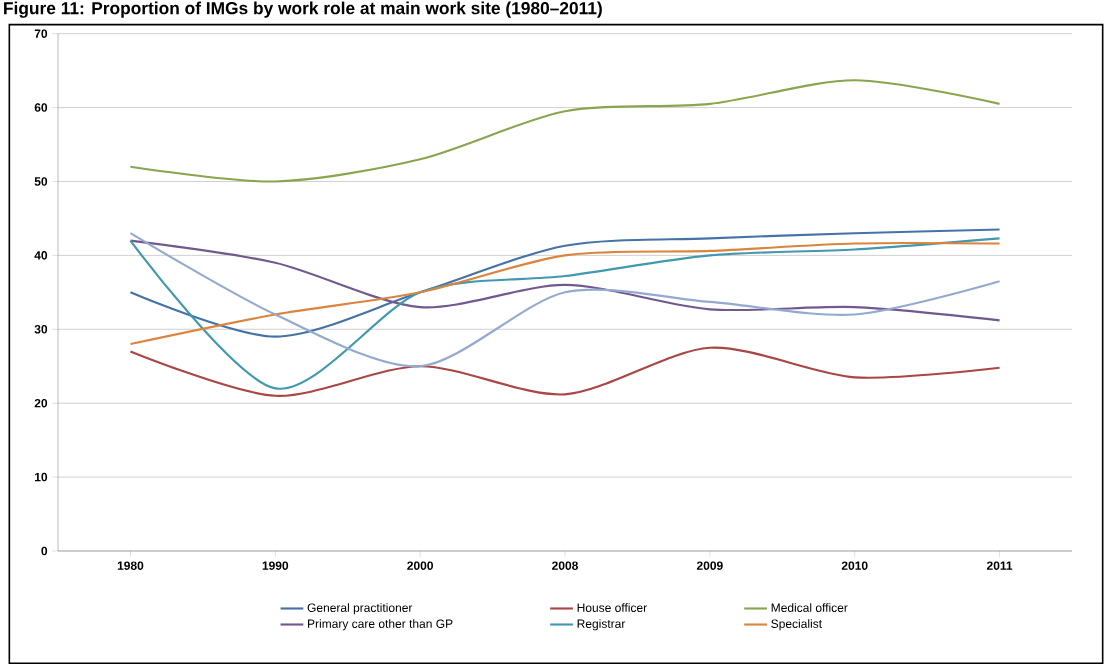 The height and width of the screenshot is (666, 1107). Describe the element at coordinates (380, 625) in the screenshot. I see `legend-label: Primary care other than GP` at that location.